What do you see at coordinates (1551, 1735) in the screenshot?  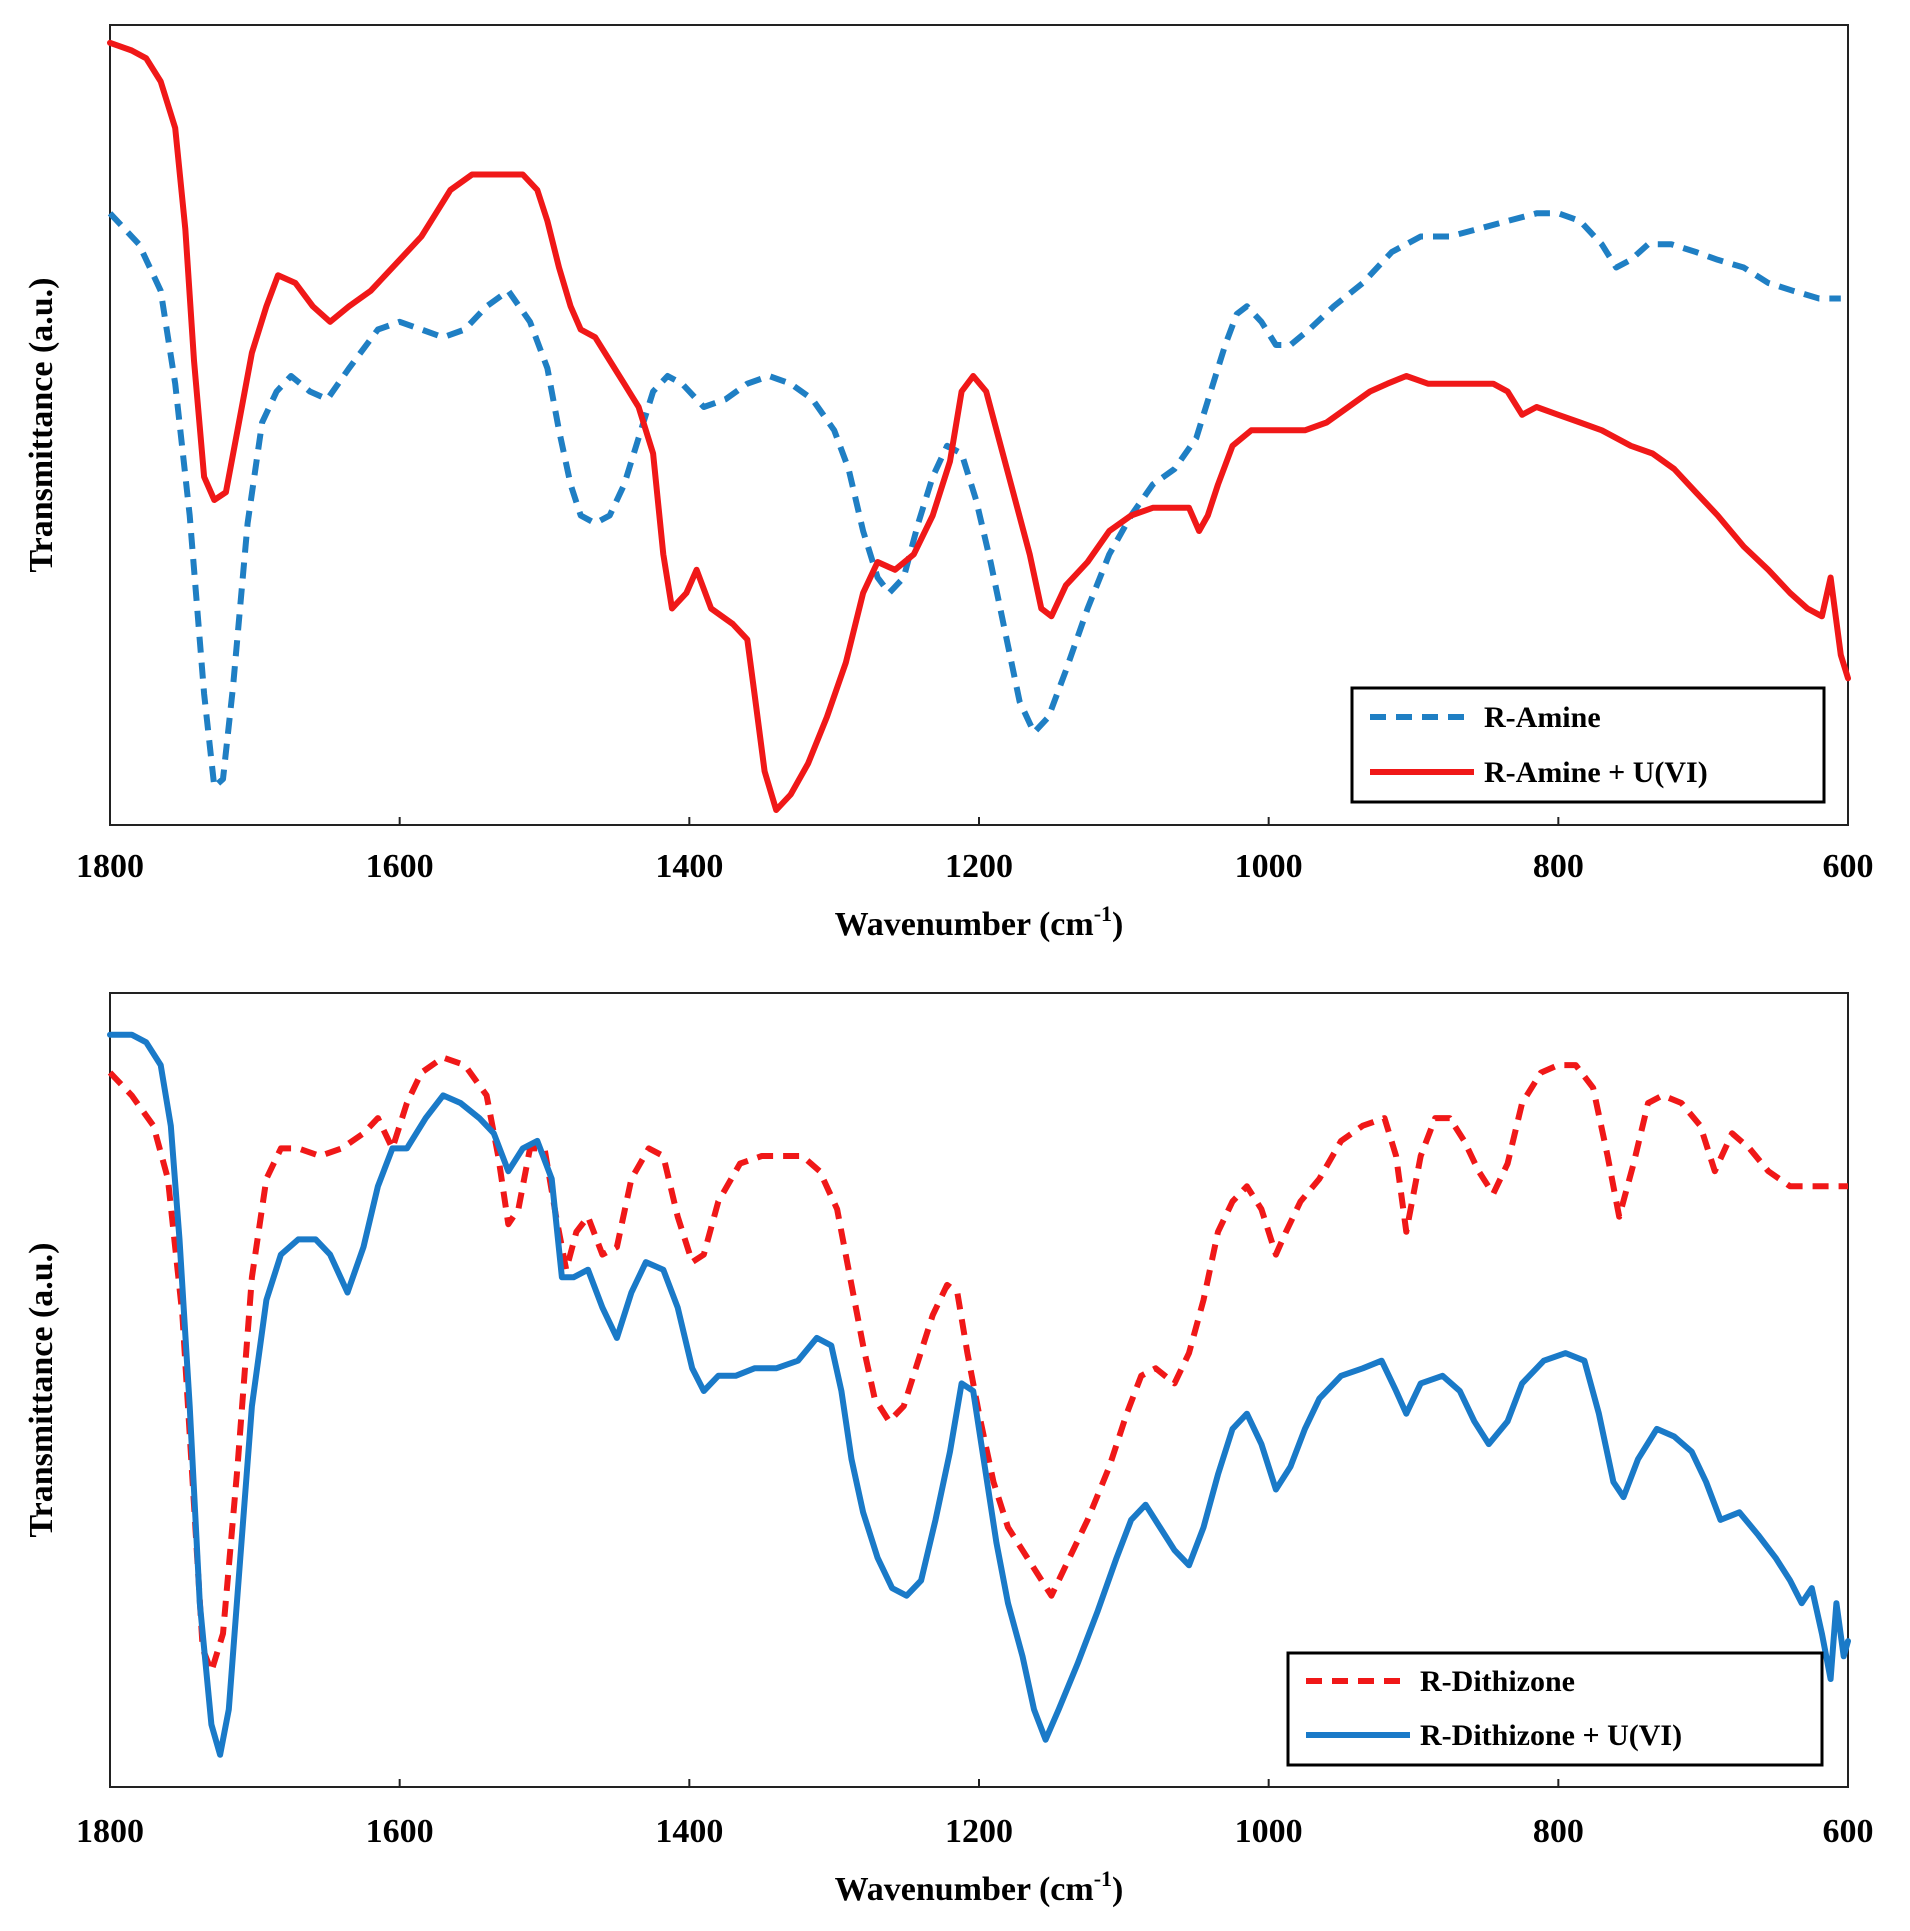 I see `legend-label-r-dithizone-uvi: R-Dithizone + U(VI)` at bounding box center [1551, 1735].